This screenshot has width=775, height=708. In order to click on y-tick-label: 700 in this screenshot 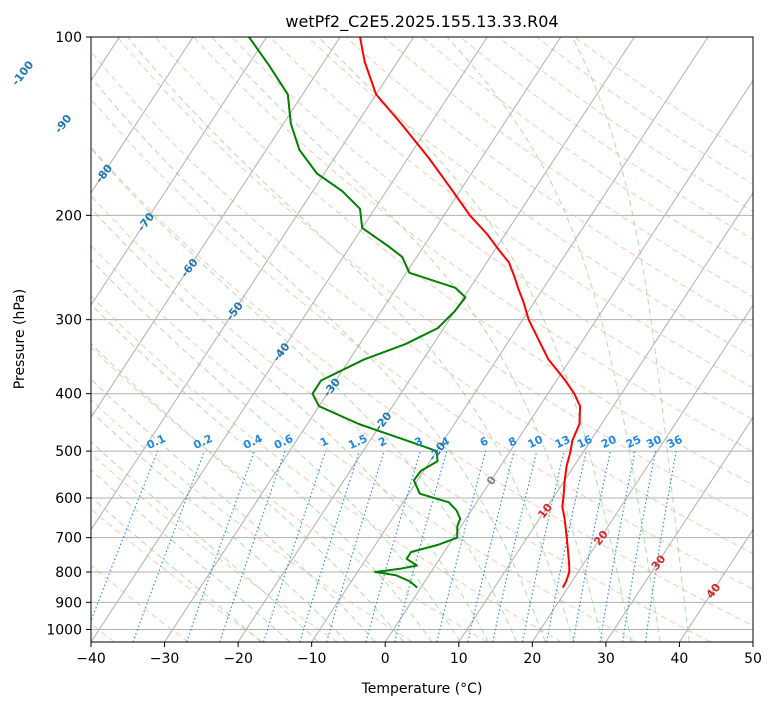, I will do `click(68, 539)`.